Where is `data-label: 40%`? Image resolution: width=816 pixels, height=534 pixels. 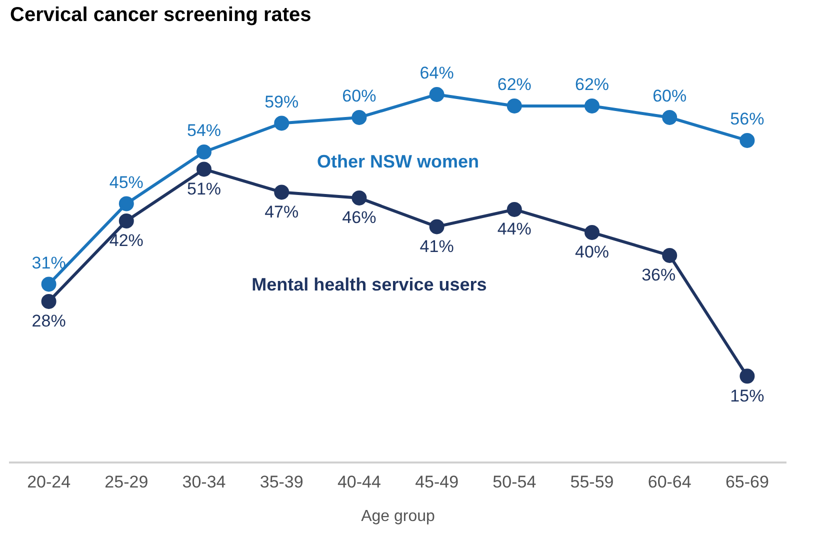
data-label: 40% is located at coordinates (592, 252).